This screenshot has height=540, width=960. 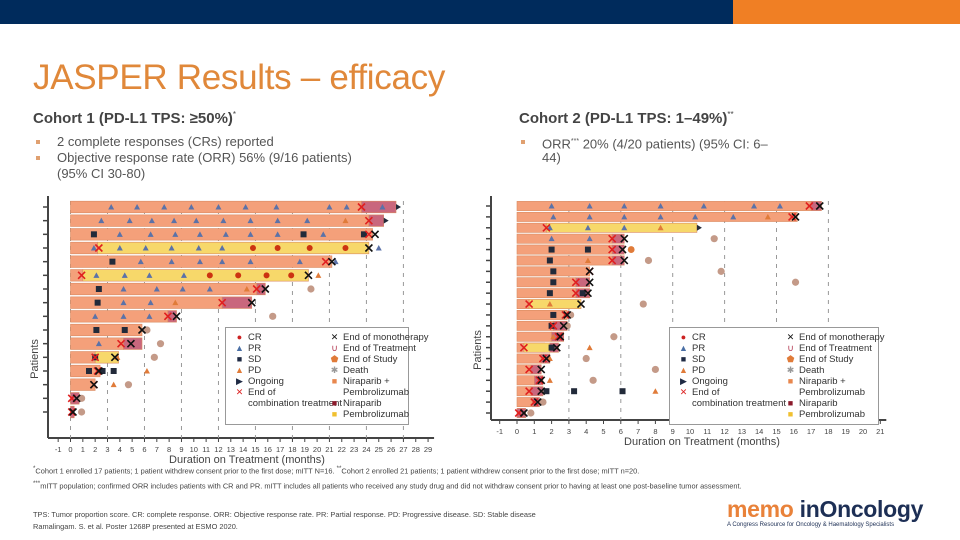 What do you see at coordinates (233, 142) in the screenshot?
I see `cohort1-bullet: 2 complete responses (CRs) reported` at bounding box center [233, 142].